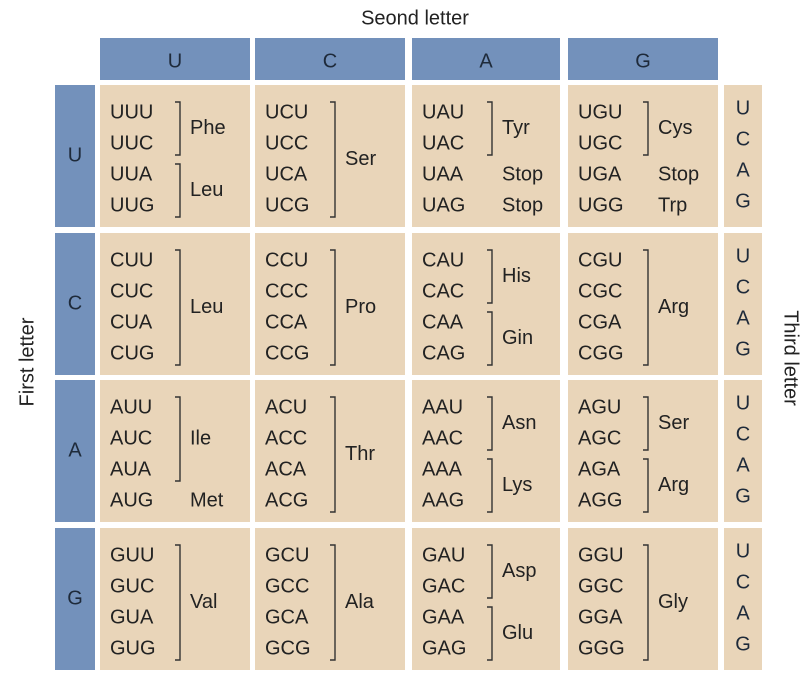 Image resolution: width=812 pixels, height=685 pixels. Describe the element at coordinates (600, 322) in the screenshot. I see `codon: CGA` at that location.